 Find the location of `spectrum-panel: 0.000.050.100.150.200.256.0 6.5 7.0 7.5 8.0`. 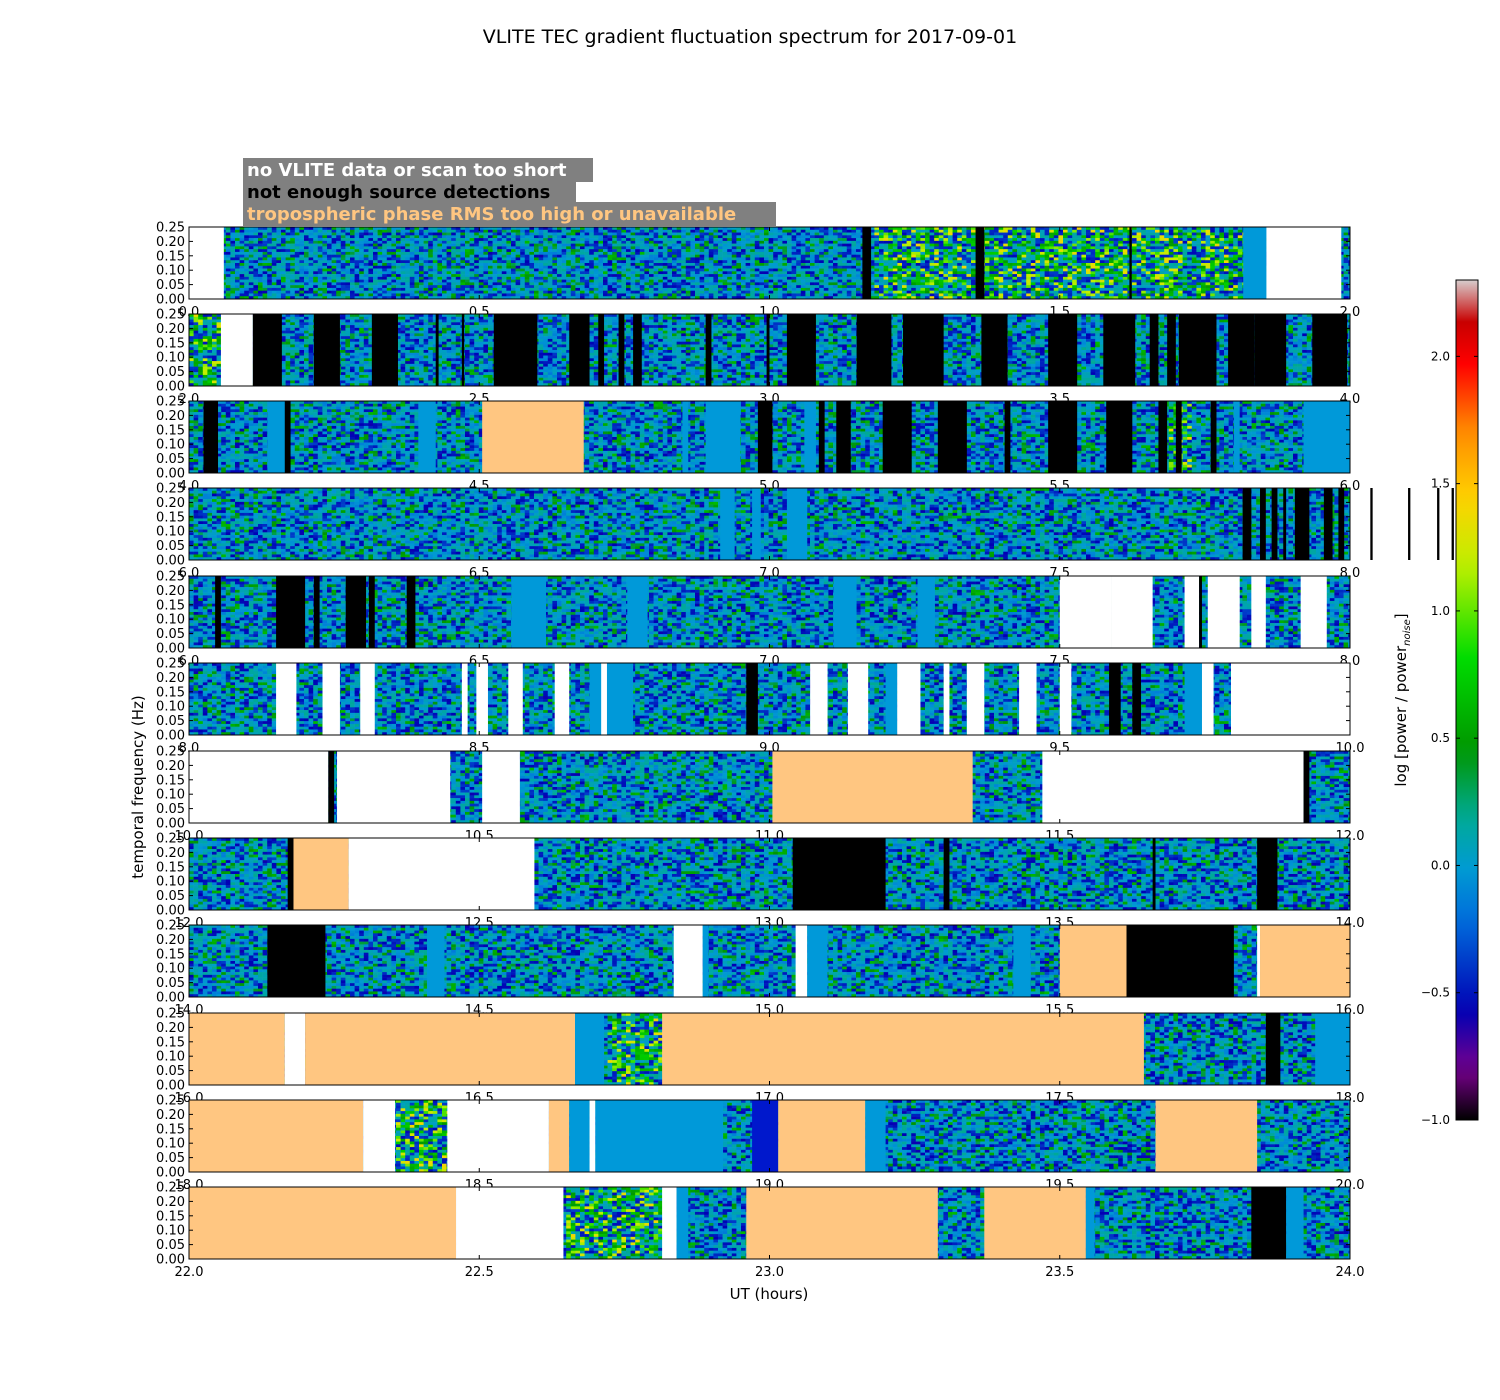

spectrum-panel: 0.000.050.100.150.200.256.0 6.5 7.0 7.5 8.0 is located at coordinates (758, 620).